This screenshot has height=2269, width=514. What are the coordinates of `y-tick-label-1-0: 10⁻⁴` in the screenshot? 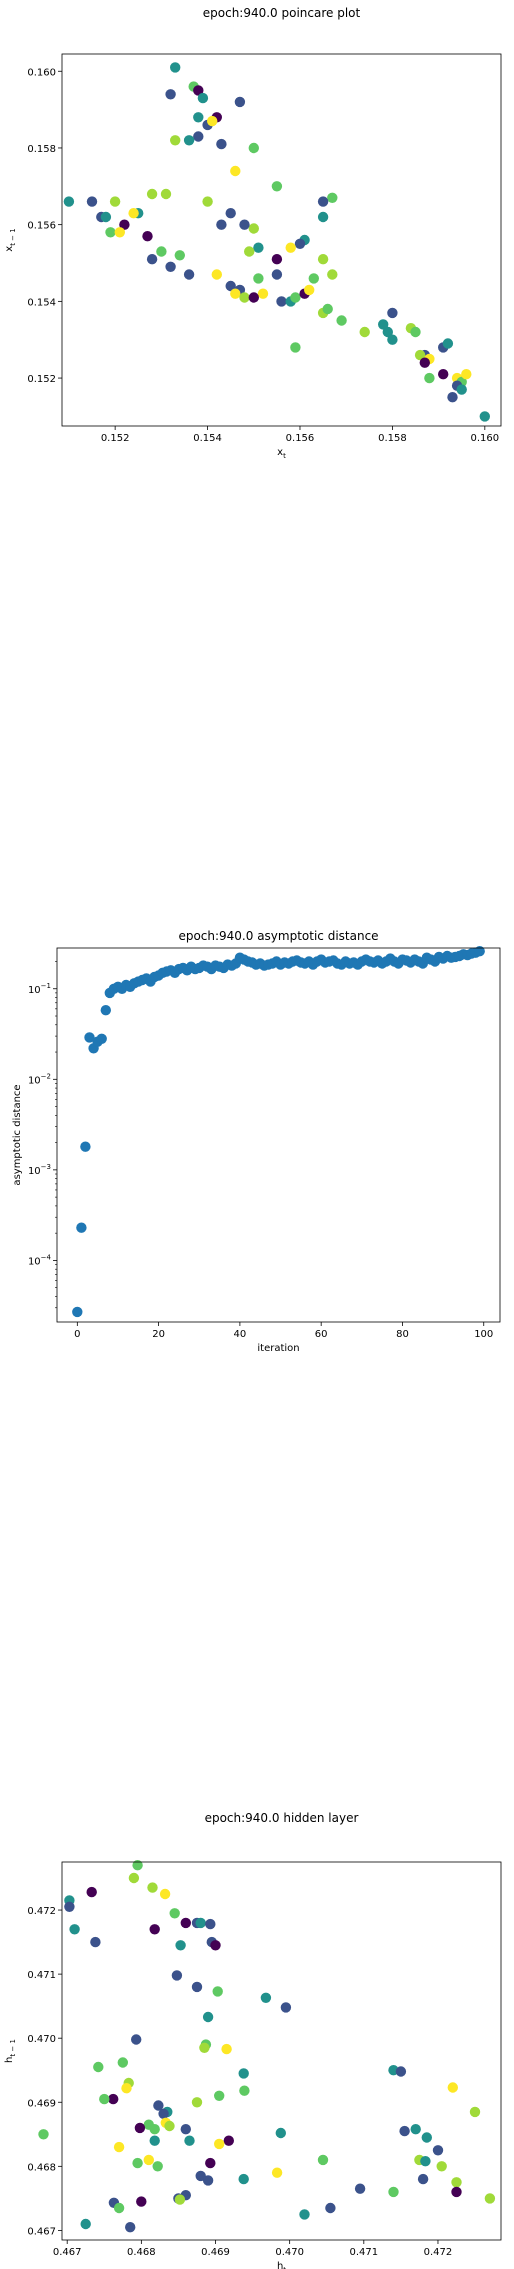 It's located at (40, 1260).